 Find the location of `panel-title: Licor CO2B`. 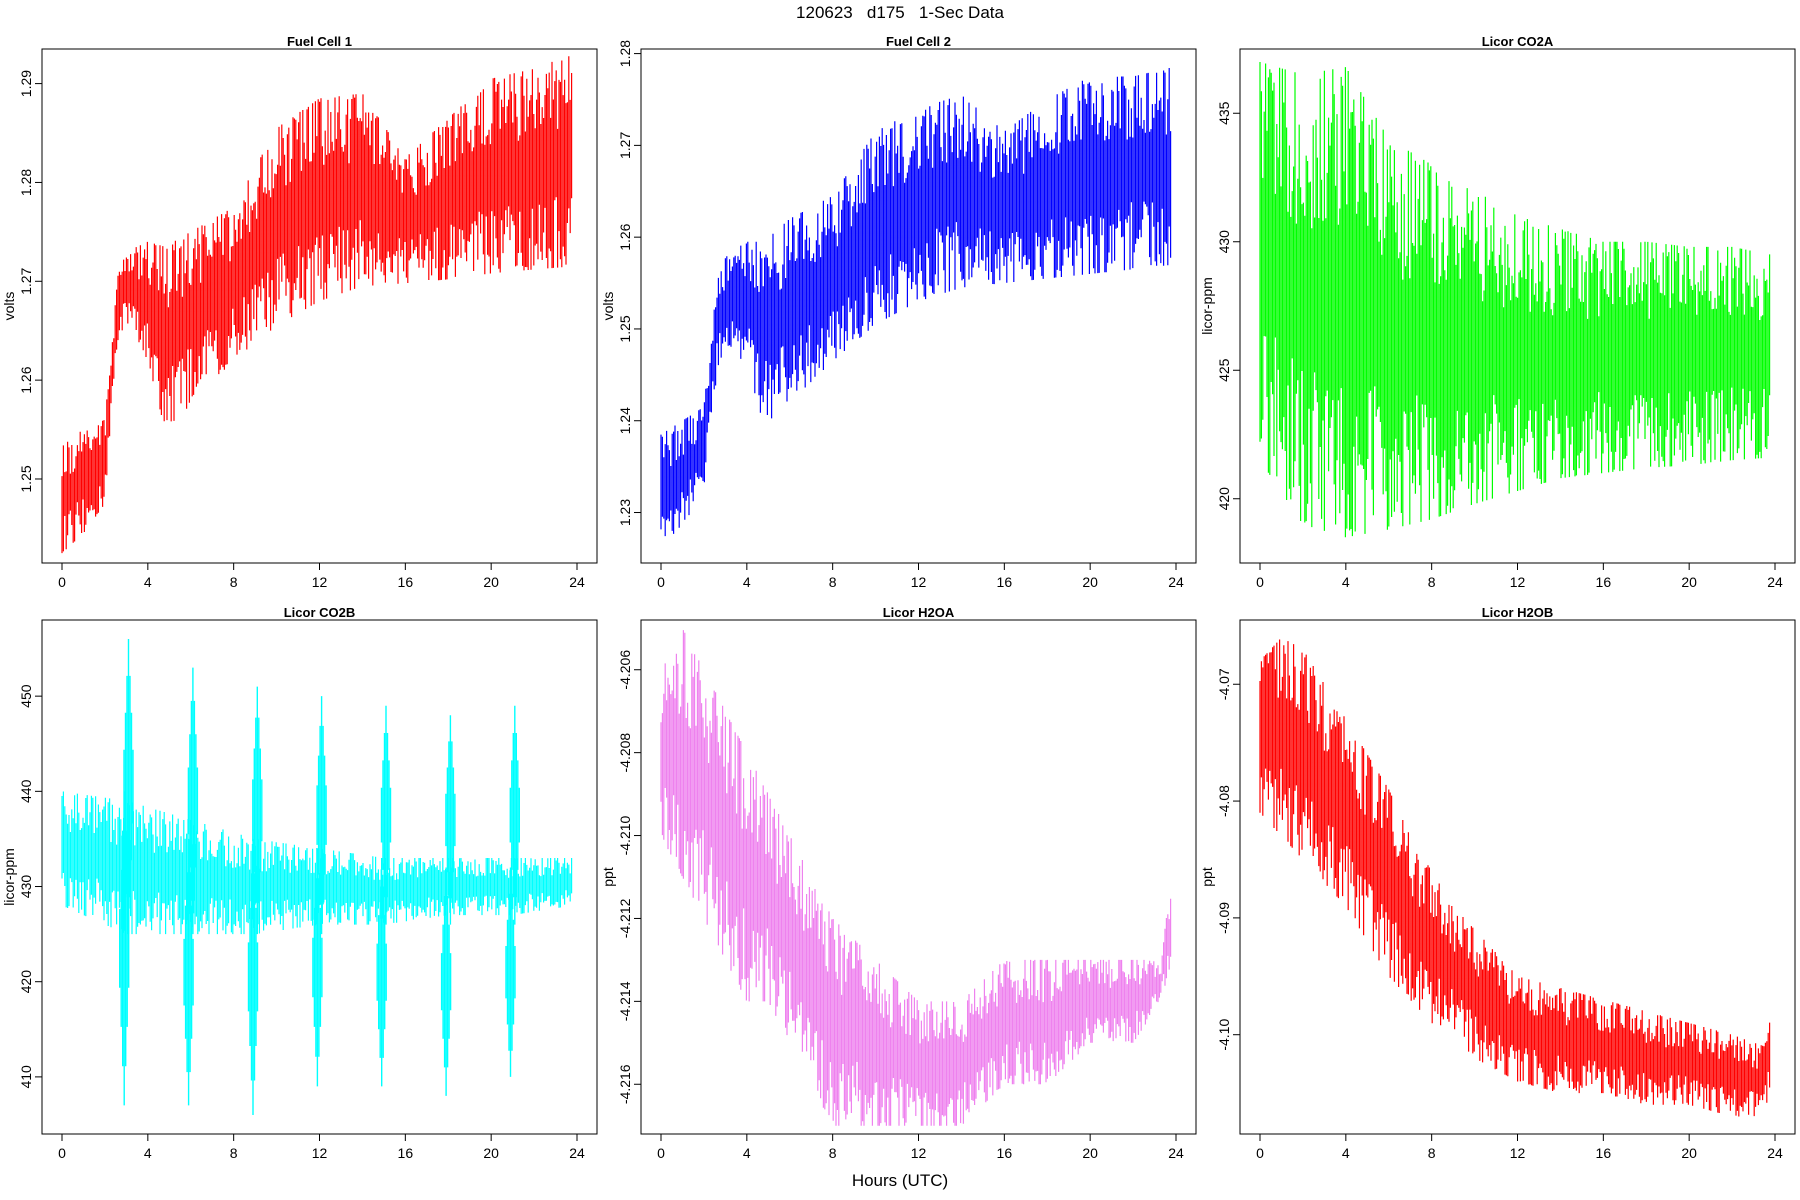

panel-title: Licor CO2B is located at coordinates (320, 612).